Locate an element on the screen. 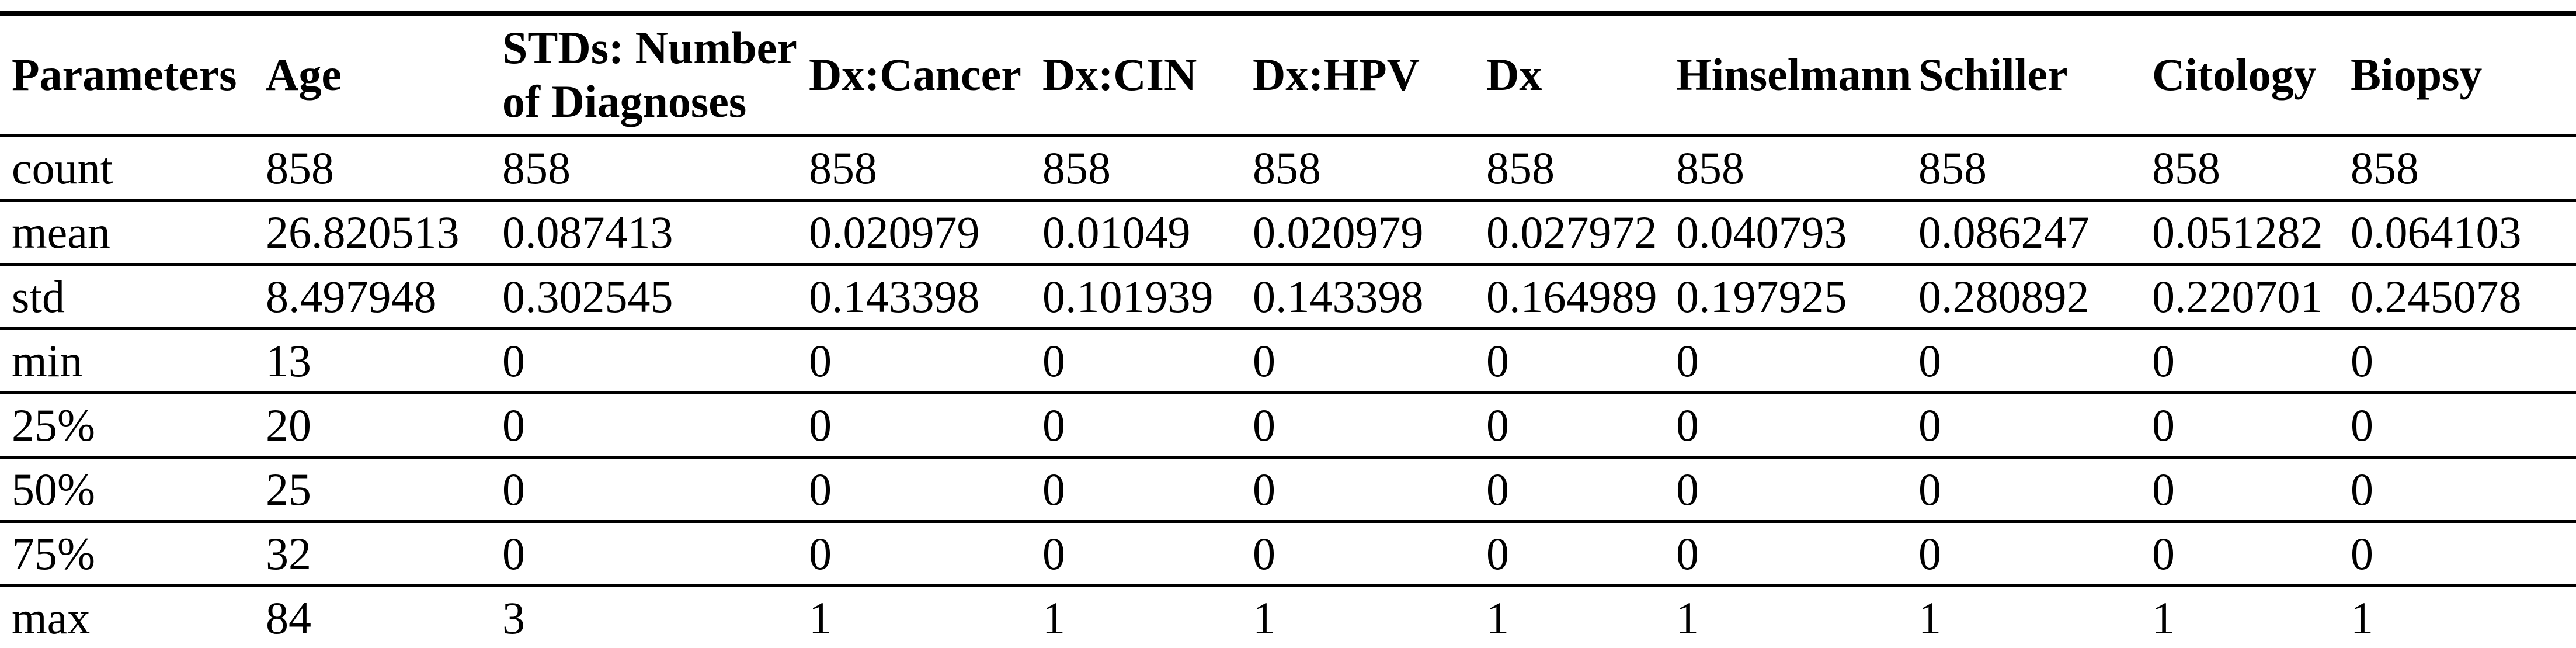 The width and height of the screenshot is (2576, 648). table-row: max 84 3 1 1 1 1 1 1 1 1 is located at coordinates (1288, 616).